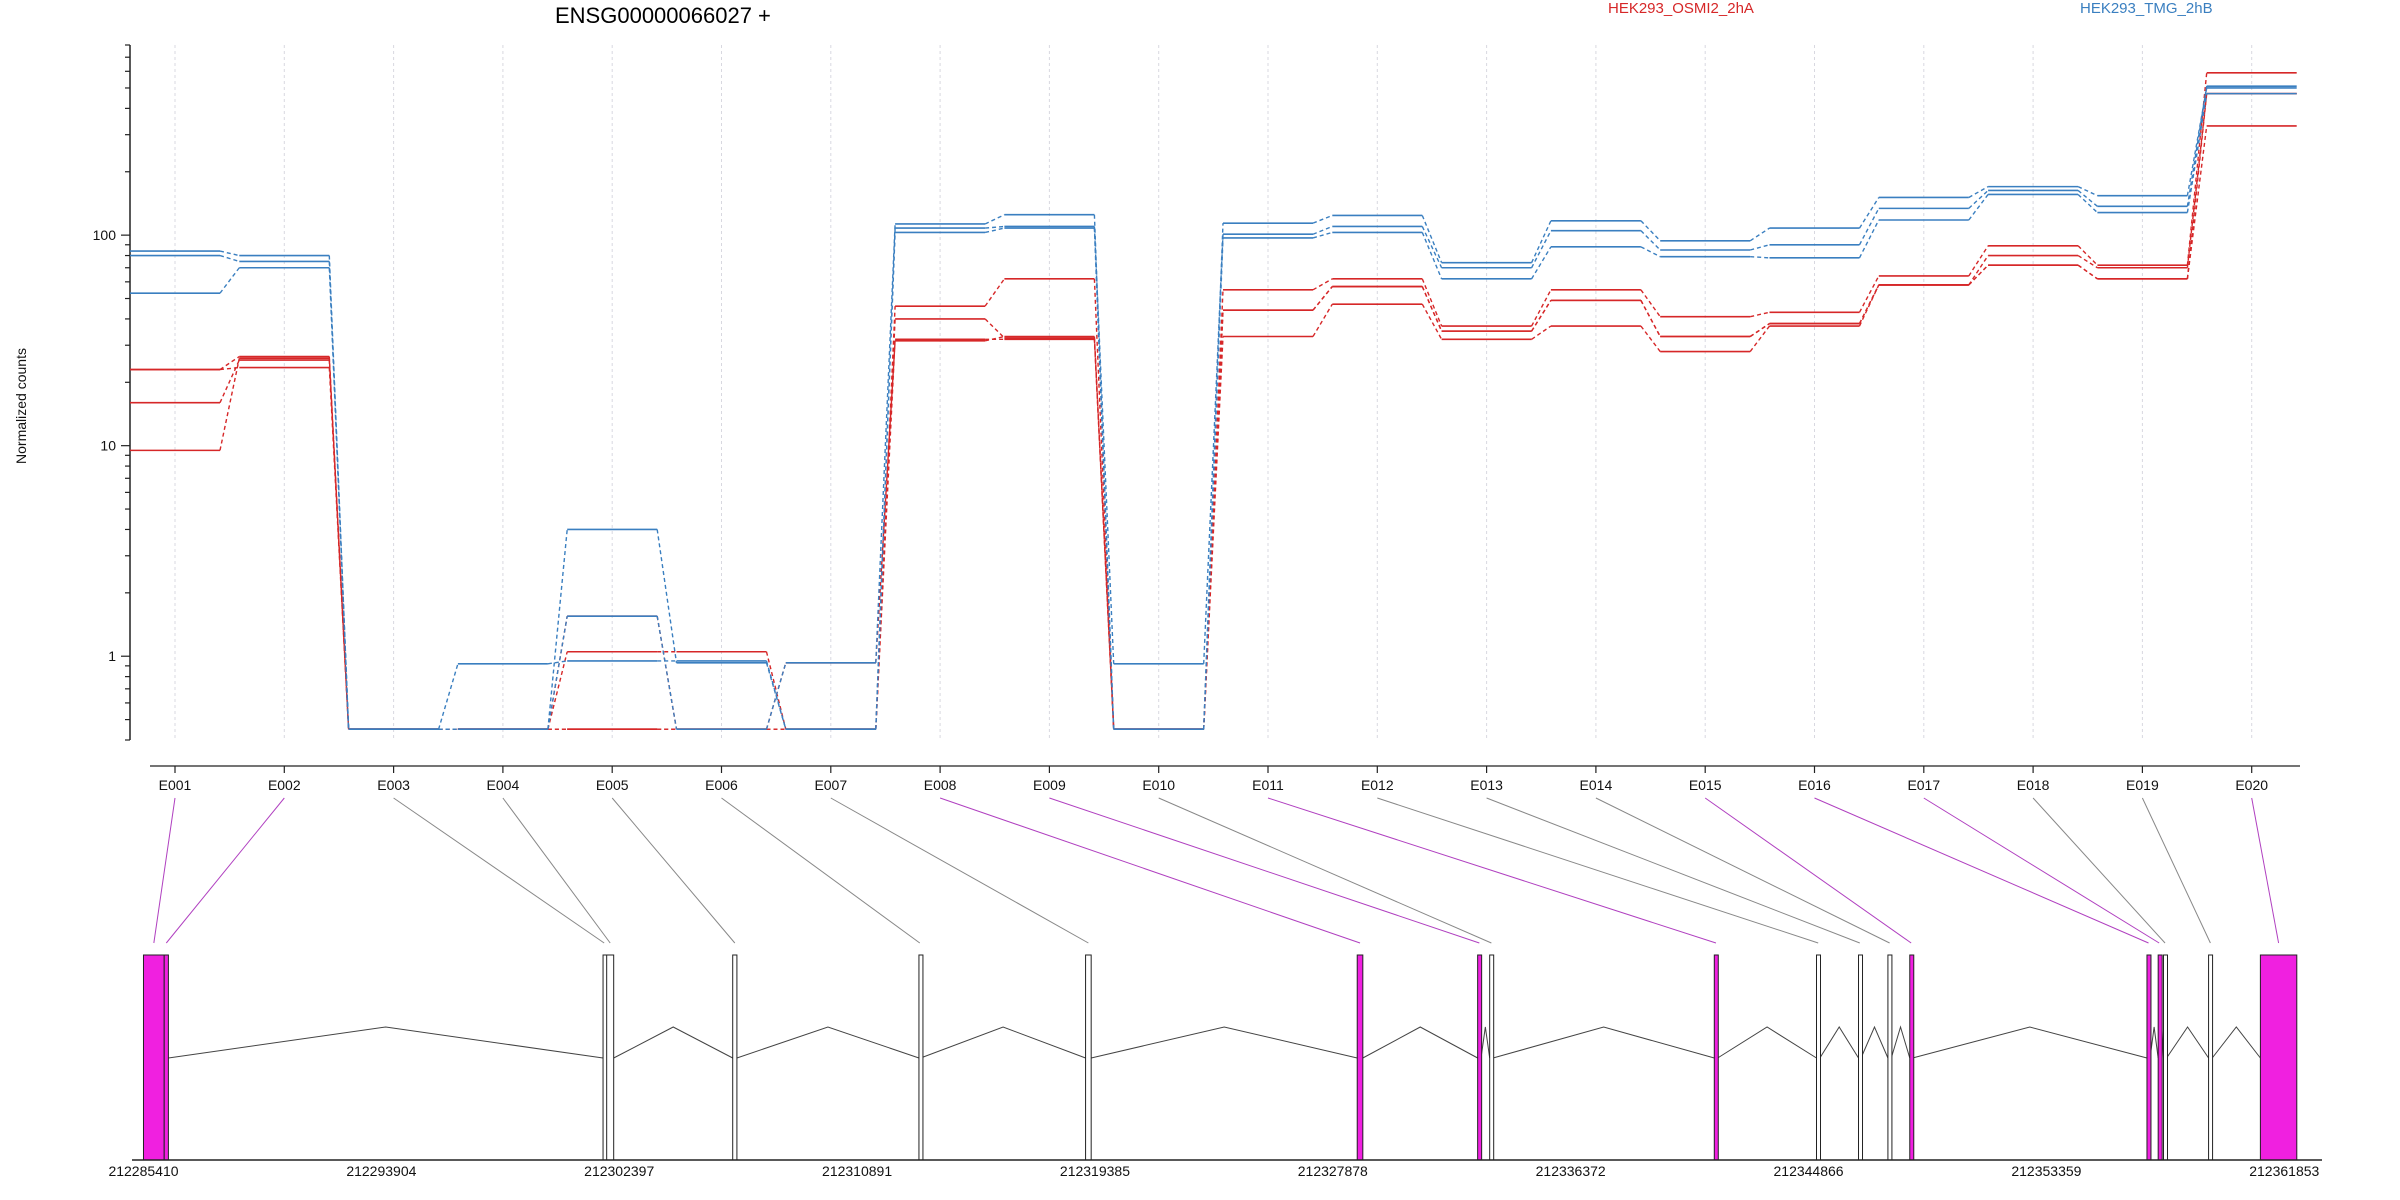 The width and height of the screenshot is (2400, 1200). Describe the element at coordinates (830, 785) in the screenshot. I see `x-tick-label: E007` at that location.